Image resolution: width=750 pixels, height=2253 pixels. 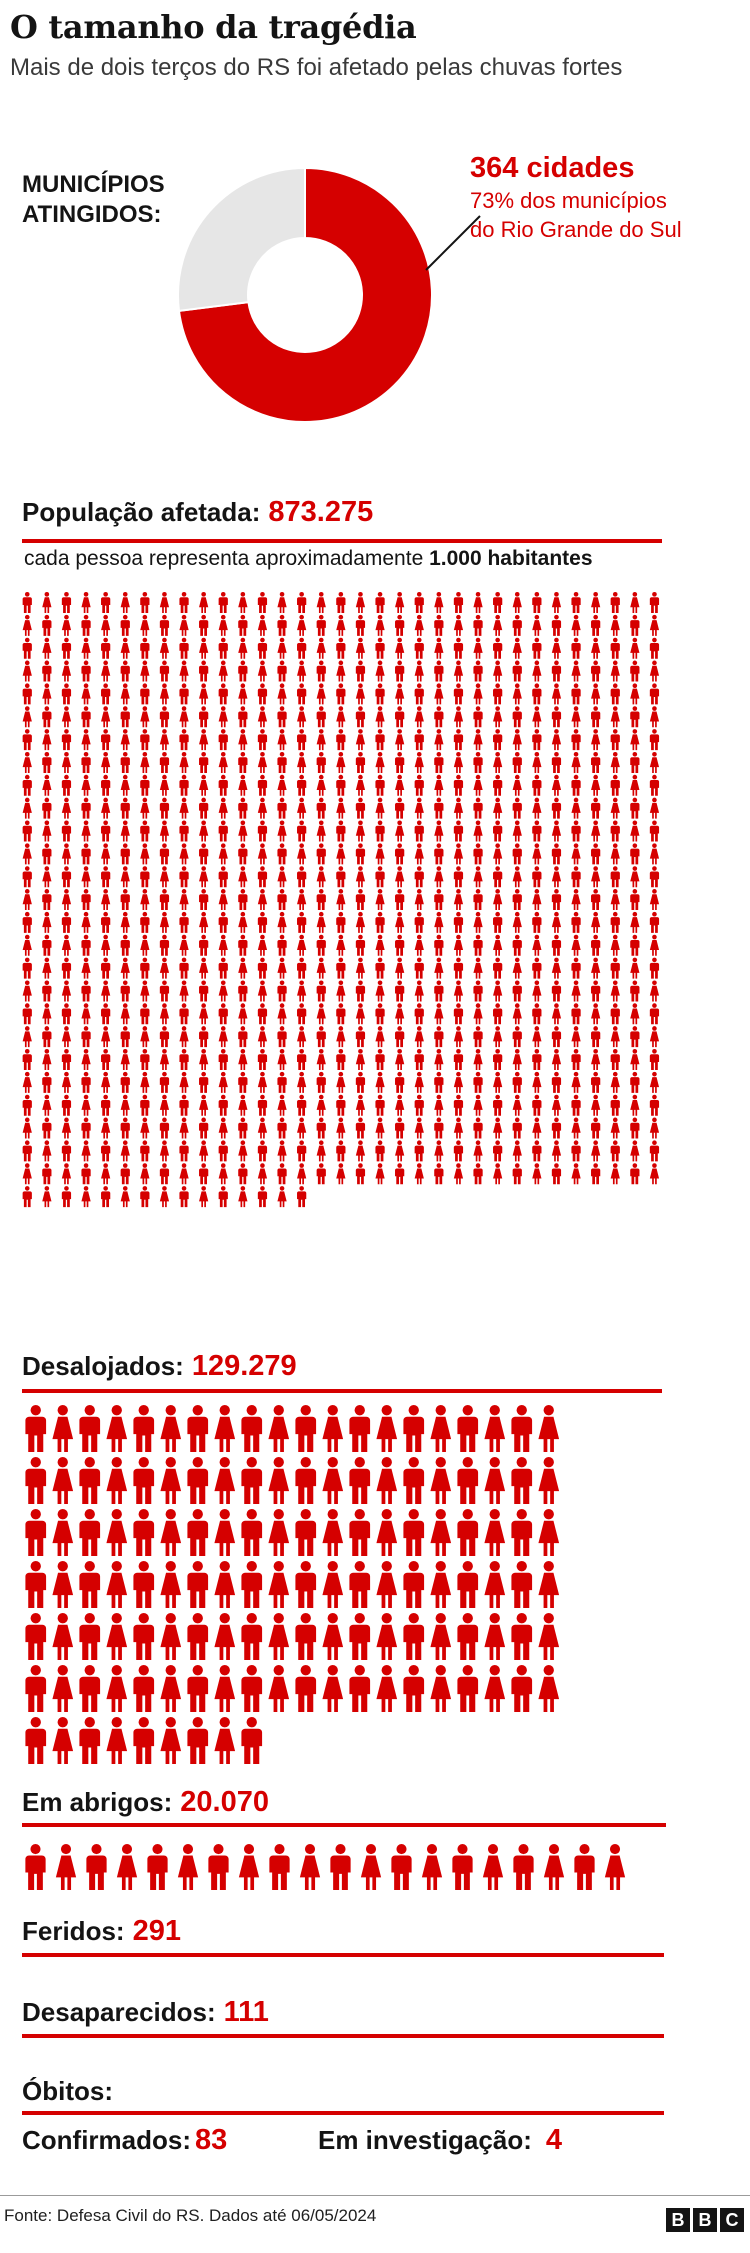 I want to click on feridos-divider, so click(x=343, y=1955).